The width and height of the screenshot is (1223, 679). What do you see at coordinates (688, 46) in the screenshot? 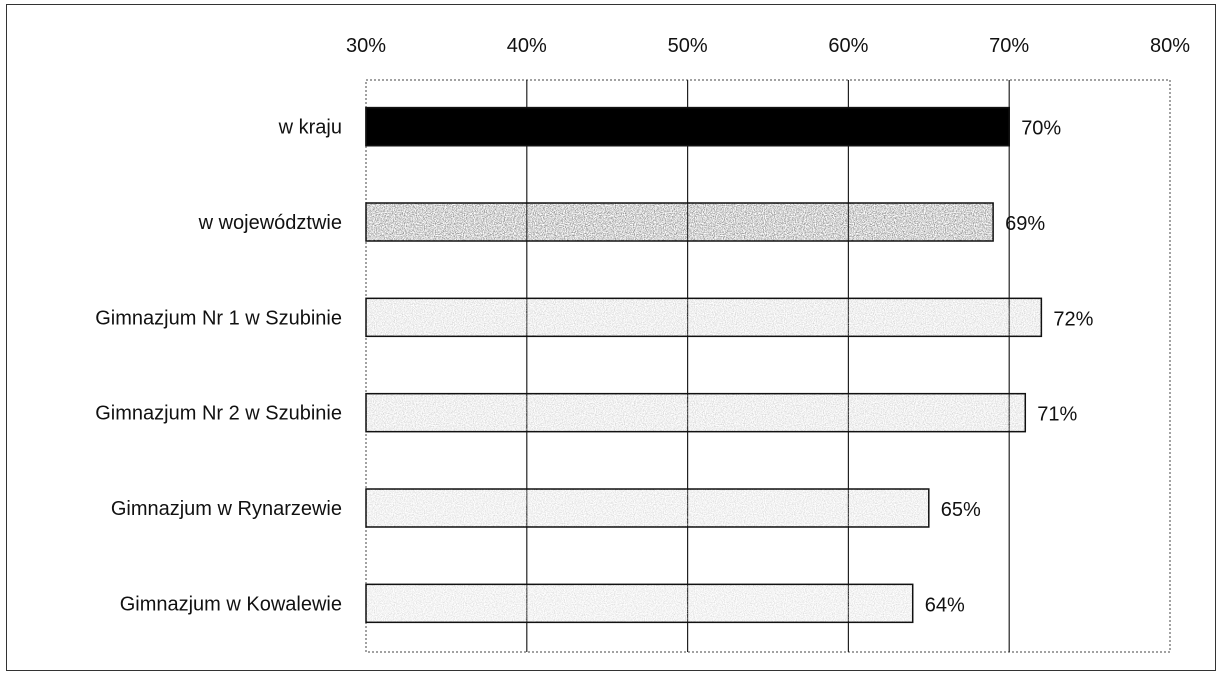
I see `x-tick-label: 50%` at bounding box center [688, 46].